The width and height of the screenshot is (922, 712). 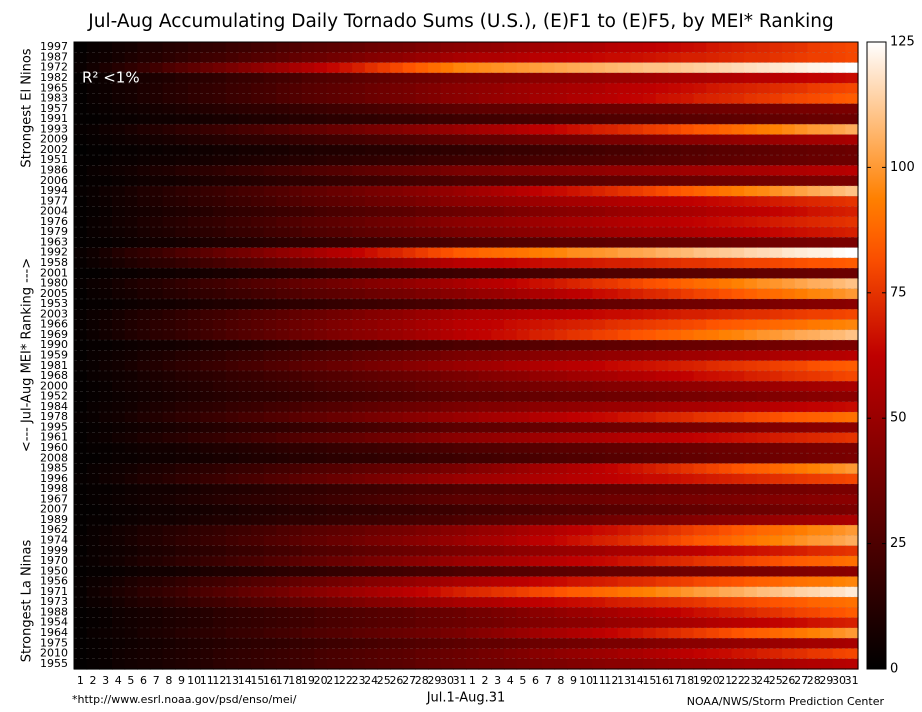 I want to click on y-tick-label: 1959, so click(x=54, y=355).